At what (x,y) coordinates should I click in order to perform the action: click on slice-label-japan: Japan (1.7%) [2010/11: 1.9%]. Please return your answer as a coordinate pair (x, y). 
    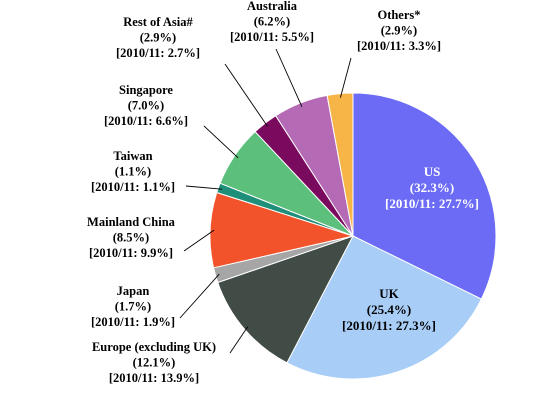
    Looking at the image, I should click on (133, 306).